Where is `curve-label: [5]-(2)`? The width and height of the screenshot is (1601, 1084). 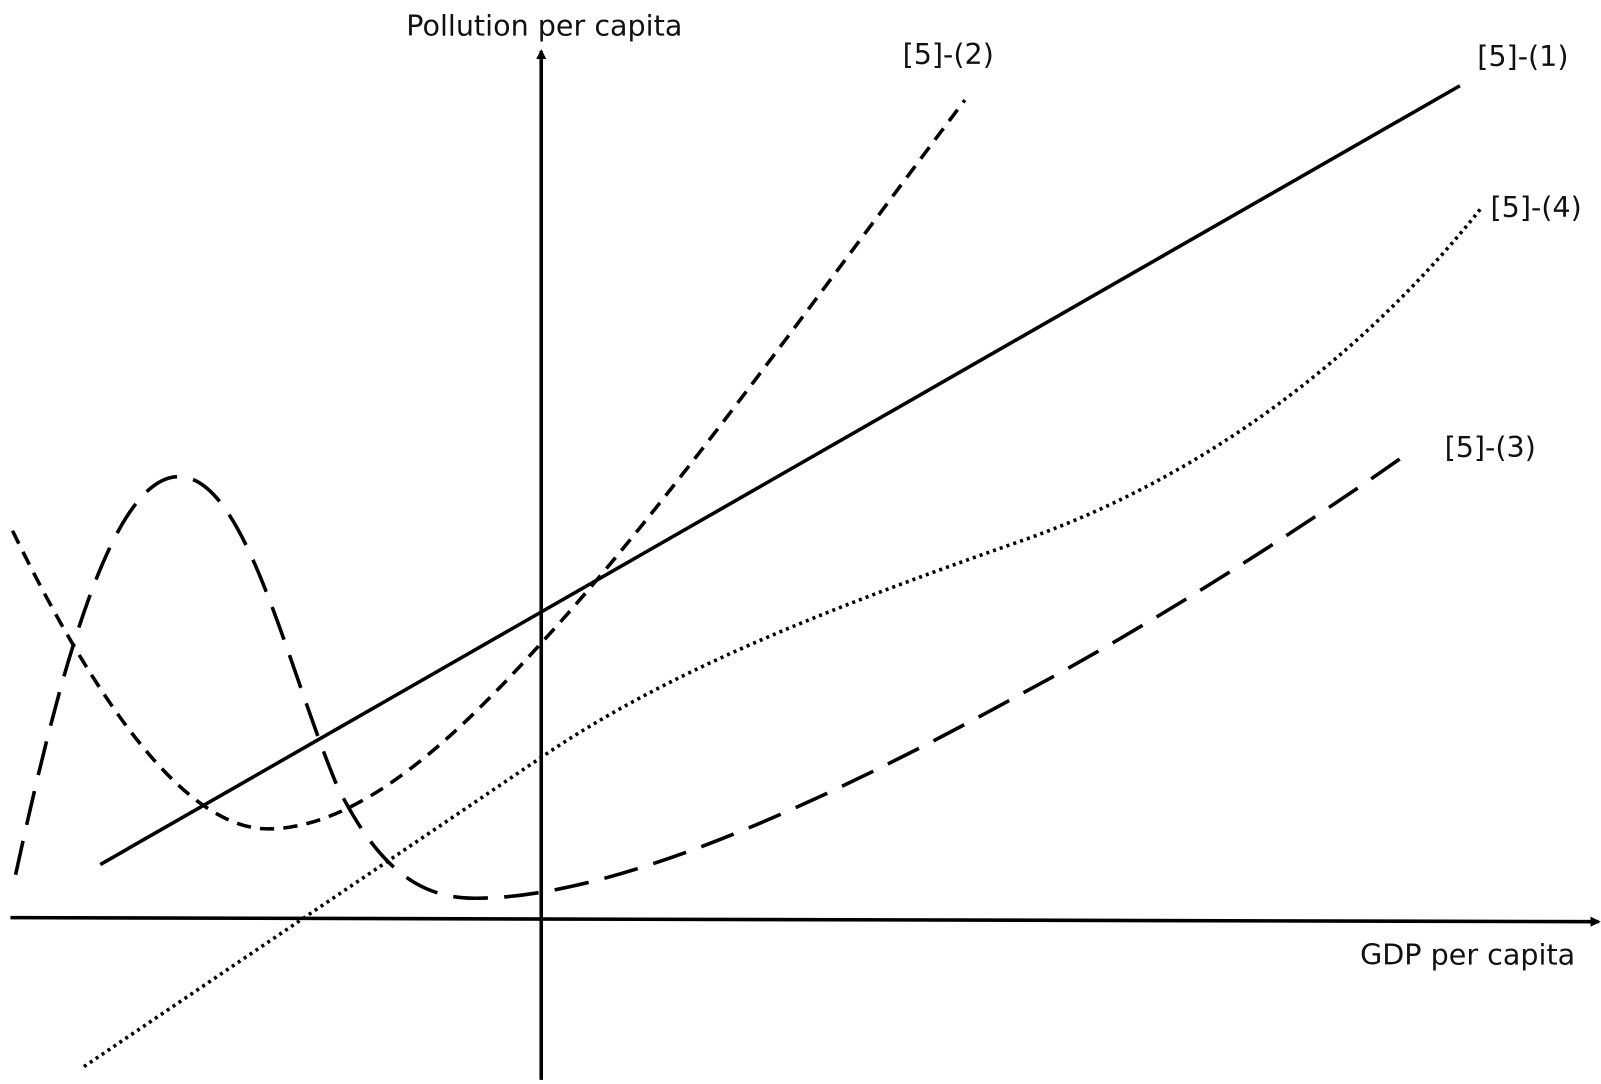 curve-label: [5]-(2) is located at coordinates (948, 54).